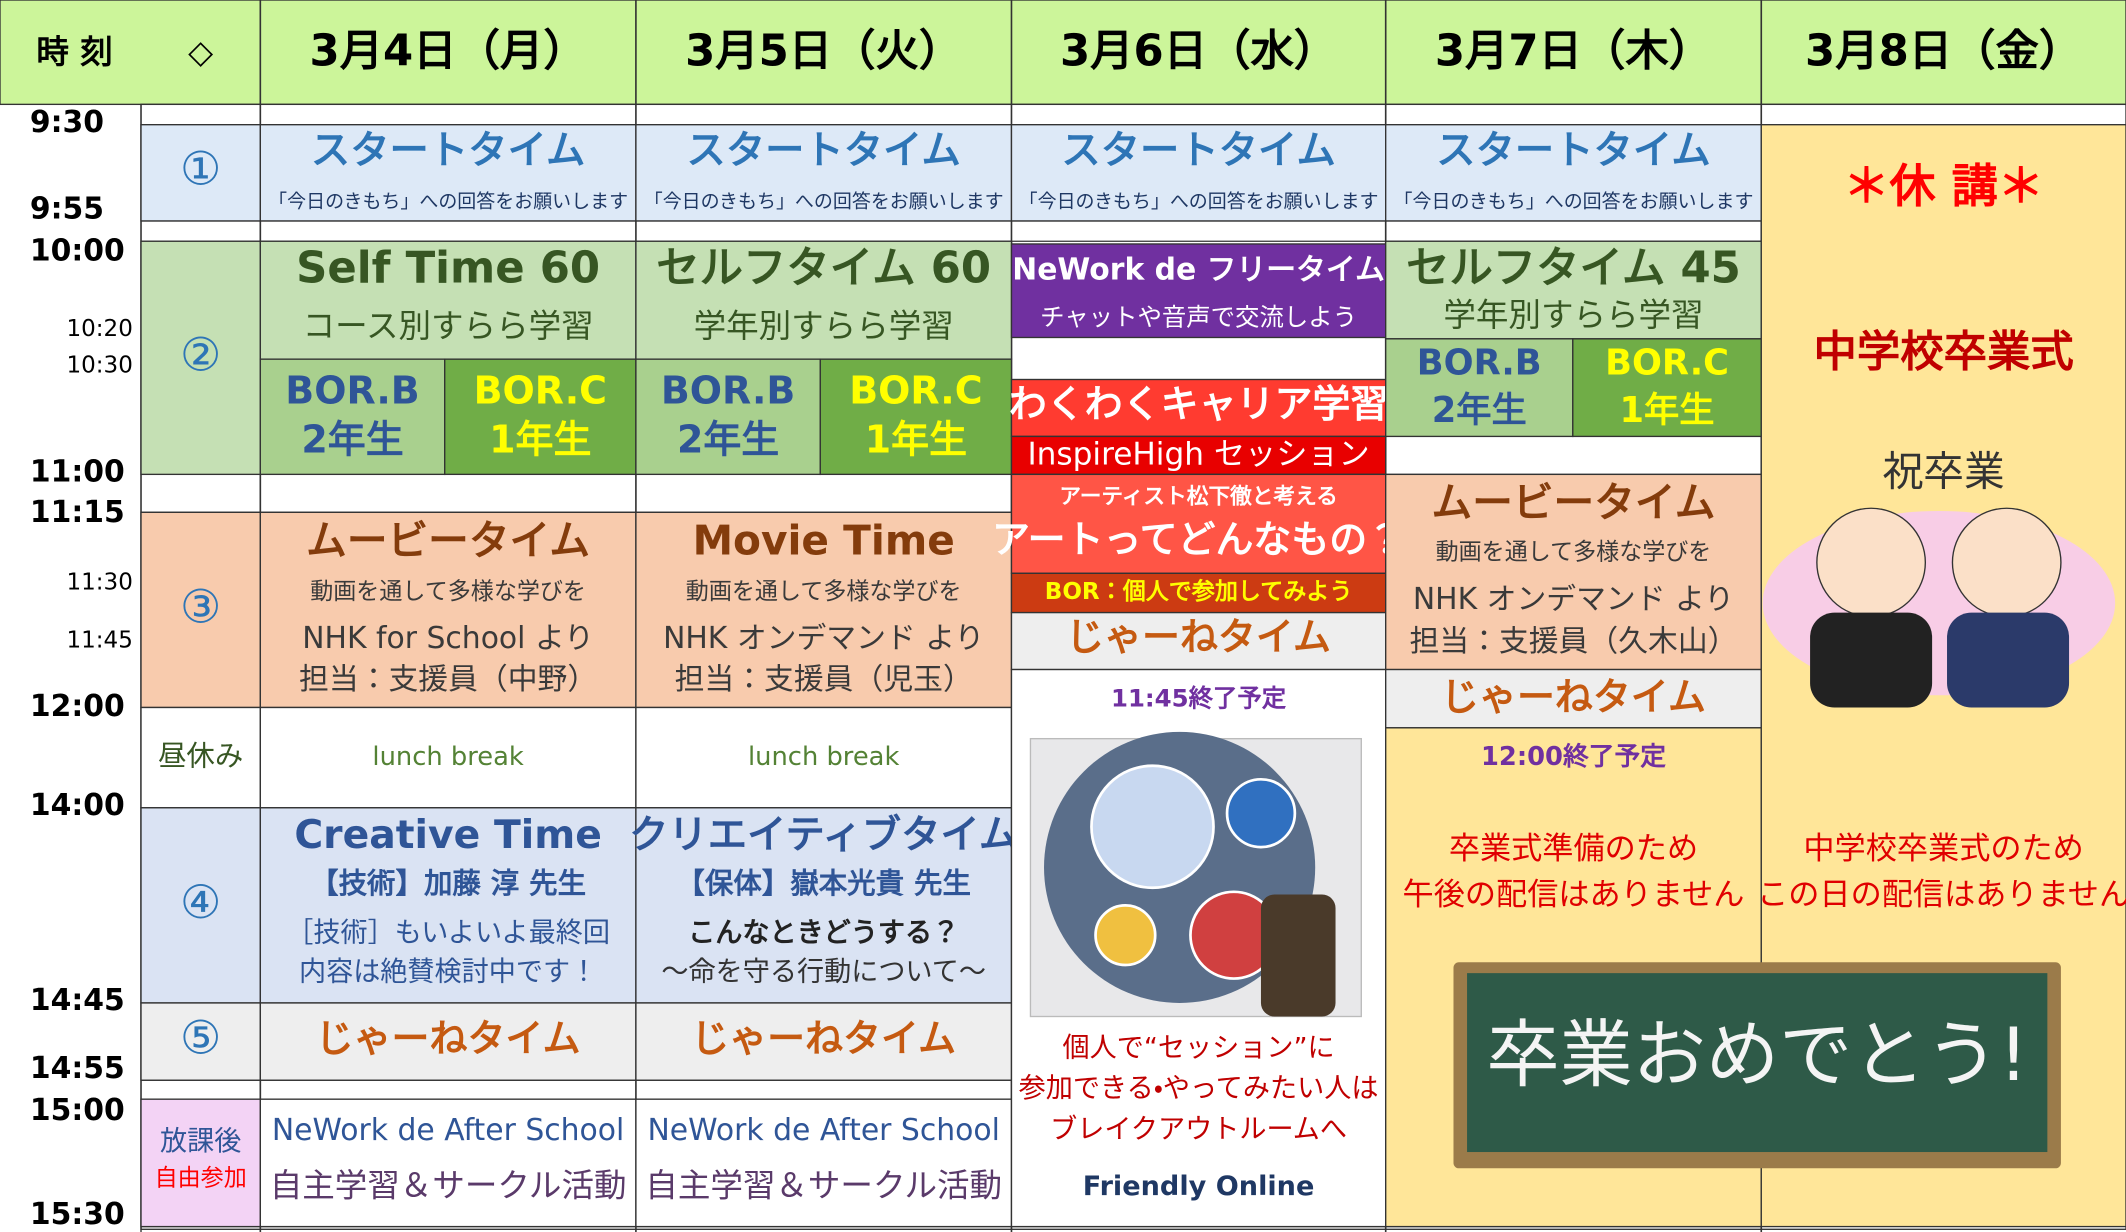  I want to click on cell-text: 担当：支援員（久木山）, so click(1573, 641).